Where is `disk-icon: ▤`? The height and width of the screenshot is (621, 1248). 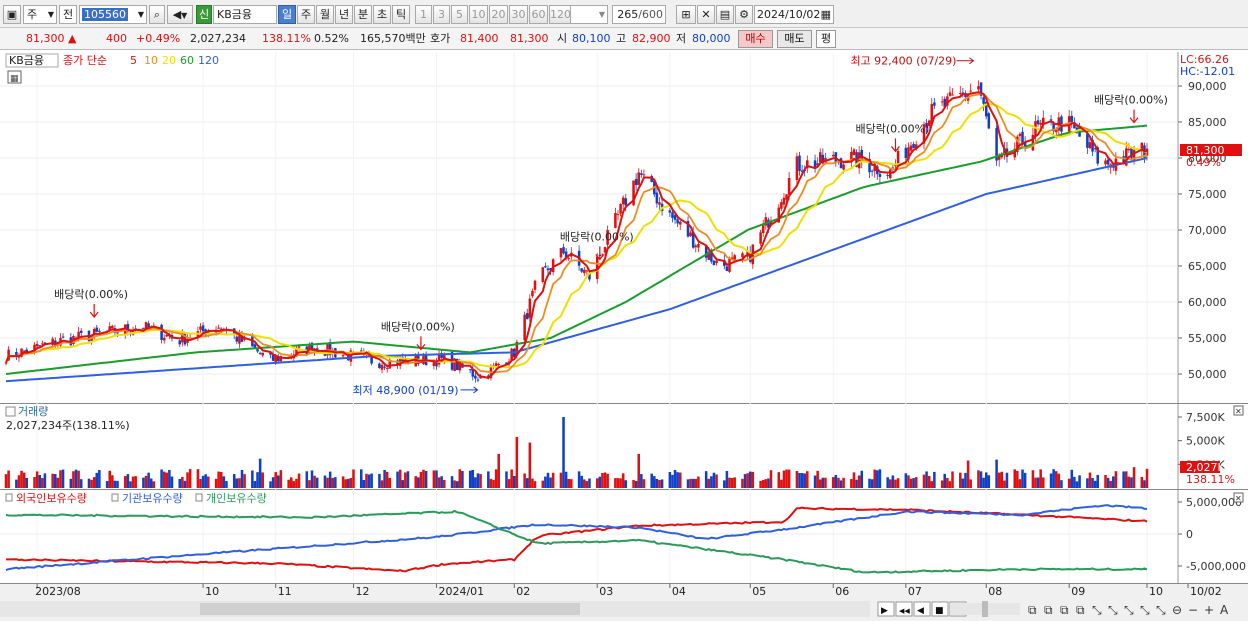
disk-icon: ▤ is located at coordinates (725, 14).